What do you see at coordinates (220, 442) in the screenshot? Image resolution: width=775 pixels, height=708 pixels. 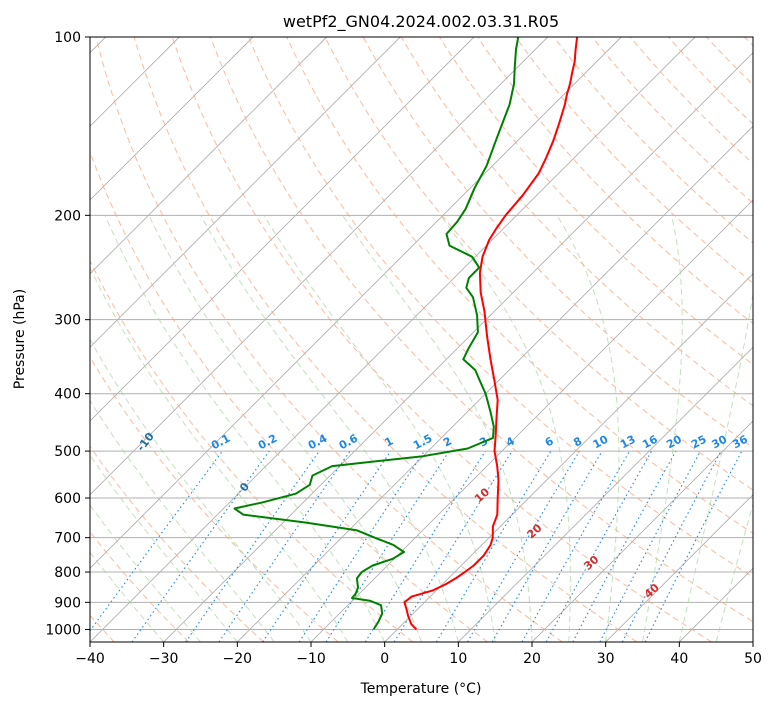 I see `mixing-ratio-label: 0.1` at bounding box center [220, 442].